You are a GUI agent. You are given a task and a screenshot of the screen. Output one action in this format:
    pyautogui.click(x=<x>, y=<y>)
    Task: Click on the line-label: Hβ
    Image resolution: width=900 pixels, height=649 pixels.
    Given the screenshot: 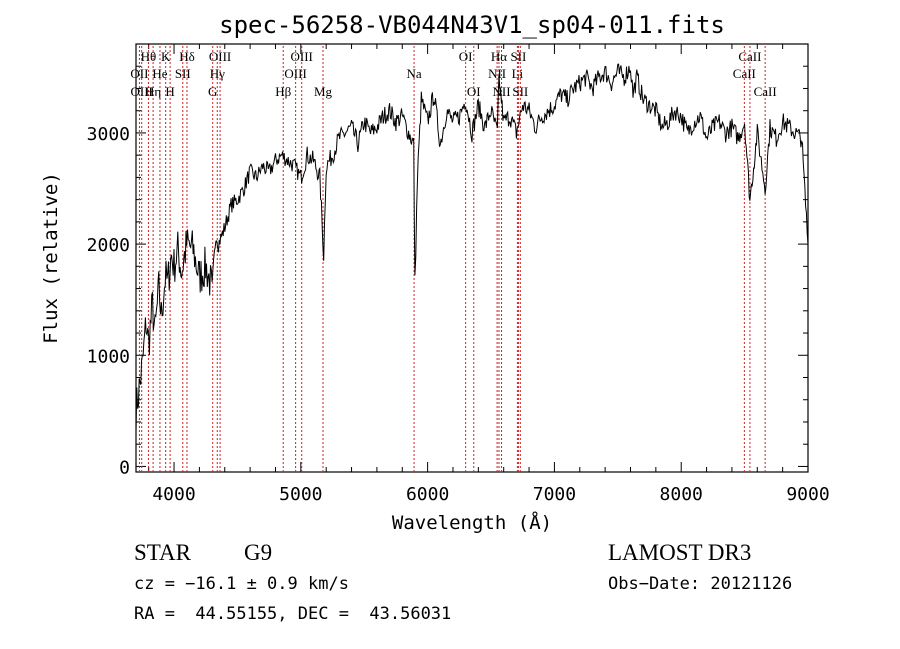 What is the action you would take?
    pyautogui.click(x=283, y=91)
    